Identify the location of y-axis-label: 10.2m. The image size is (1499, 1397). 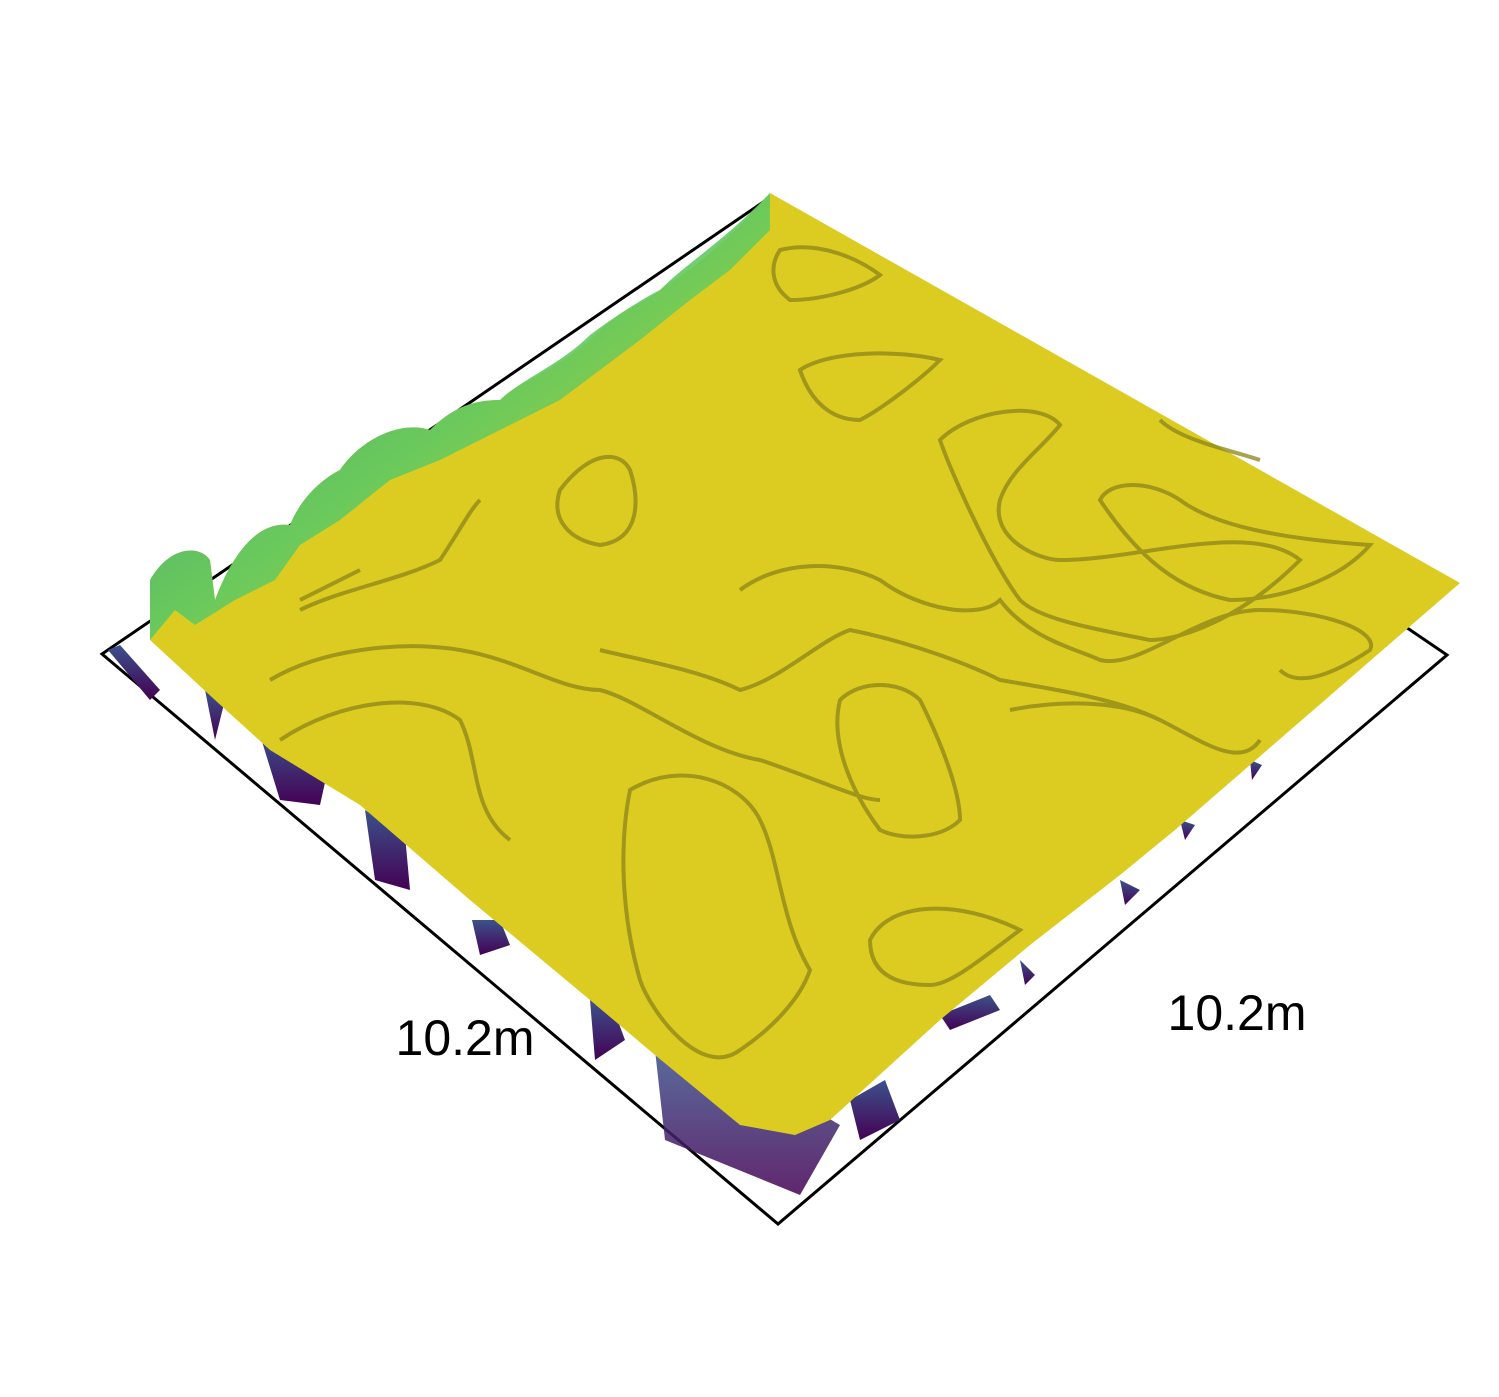
(1237, 1013).